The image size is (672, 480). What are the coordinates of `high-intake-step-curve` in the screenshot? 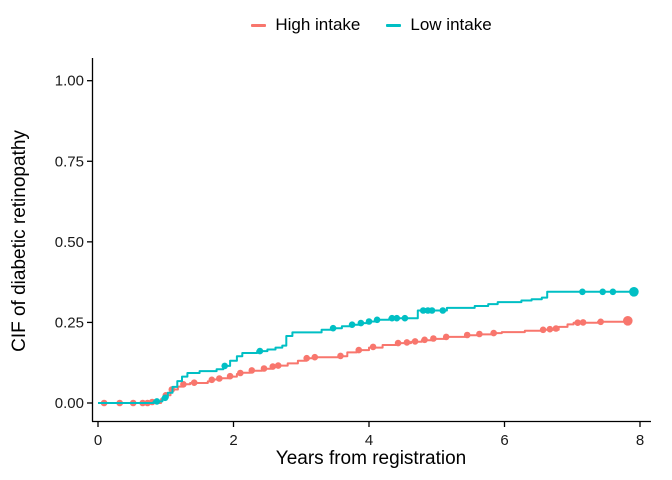 It's located at (364, 362).